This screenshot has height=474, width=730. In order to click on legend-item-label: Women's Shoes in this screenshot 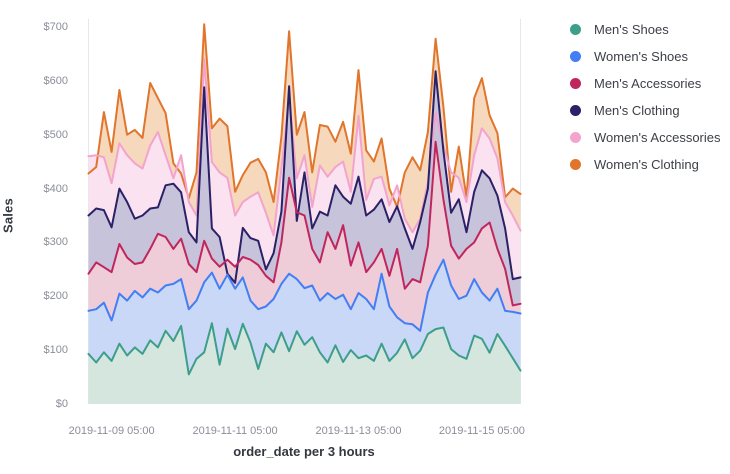, I will do `click(641, 56)`.